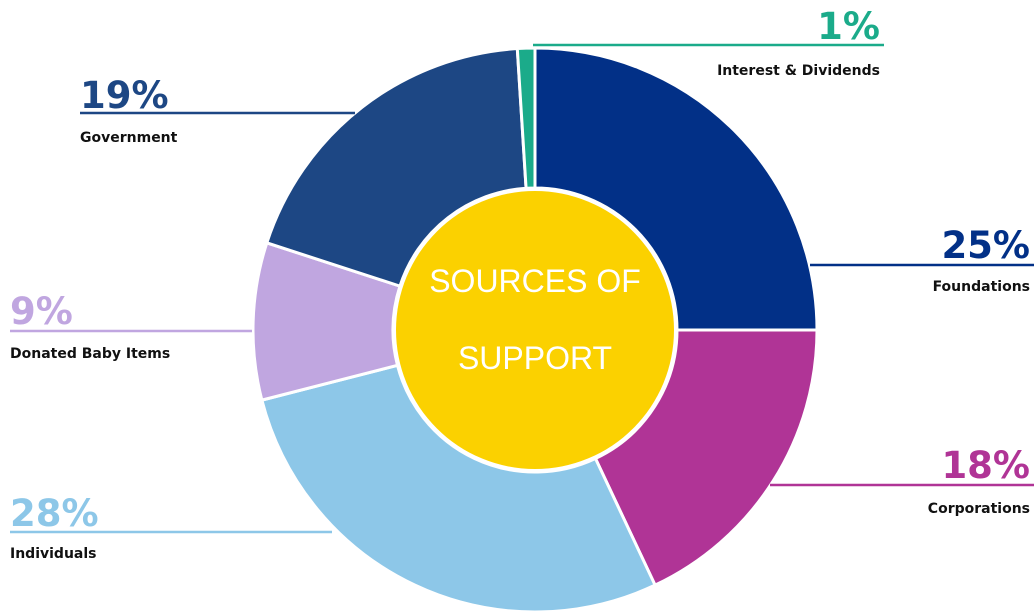 This screenshot has height=613, width=1034. I want to click on slice-foundations, so click(676, 189).